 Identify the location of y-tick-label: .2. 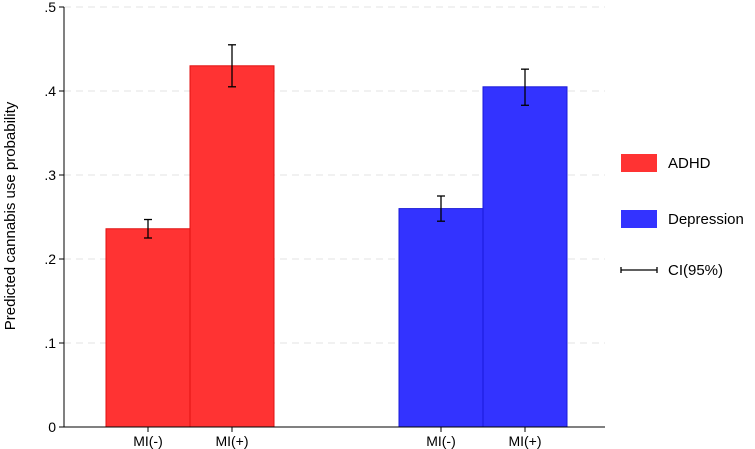
(50, 259).